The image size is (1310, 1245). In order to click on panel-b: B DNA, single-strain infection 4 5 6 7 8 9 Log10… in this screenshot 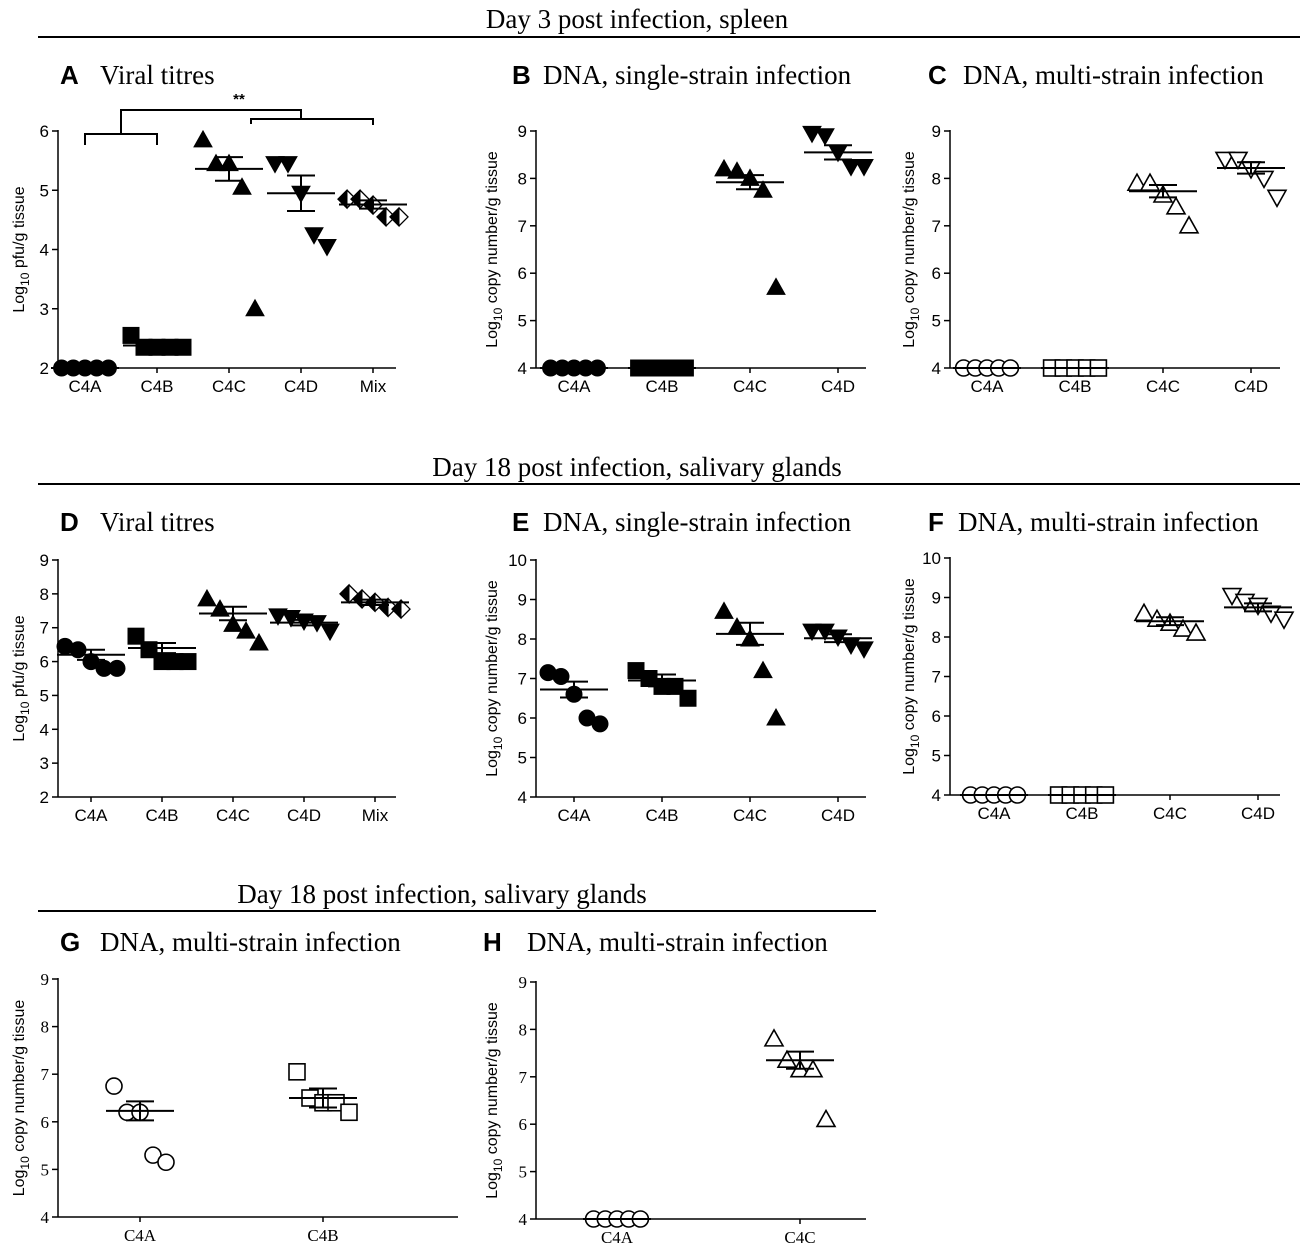, I will do `click(679, 228)`.